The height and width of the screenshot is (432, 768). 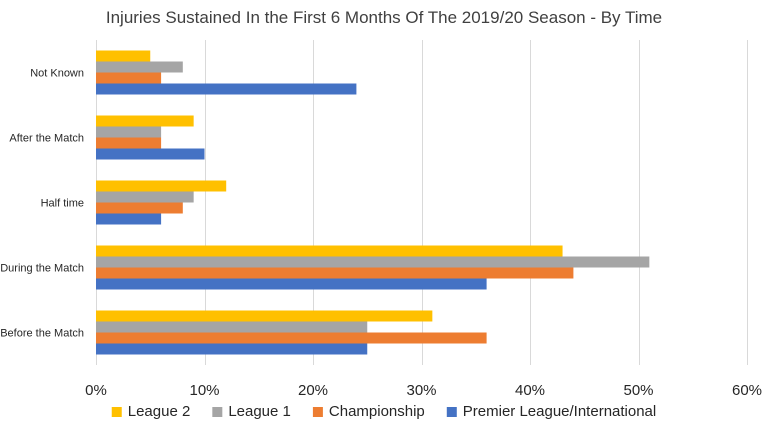 I want to click on bar-premier-league-international-not-known, so click(x=226, y=89).